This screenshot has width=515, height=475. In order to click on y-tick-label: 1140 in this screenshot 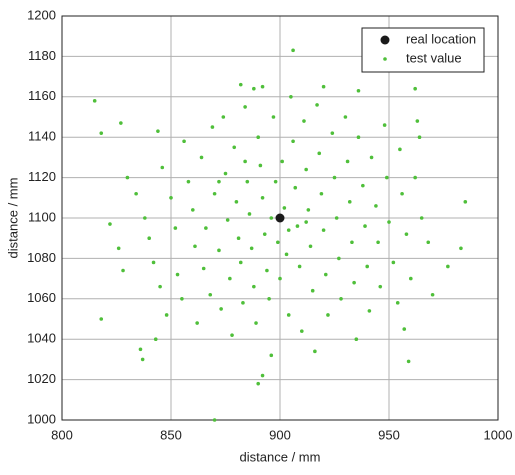, I will do `click(42, 136)`.